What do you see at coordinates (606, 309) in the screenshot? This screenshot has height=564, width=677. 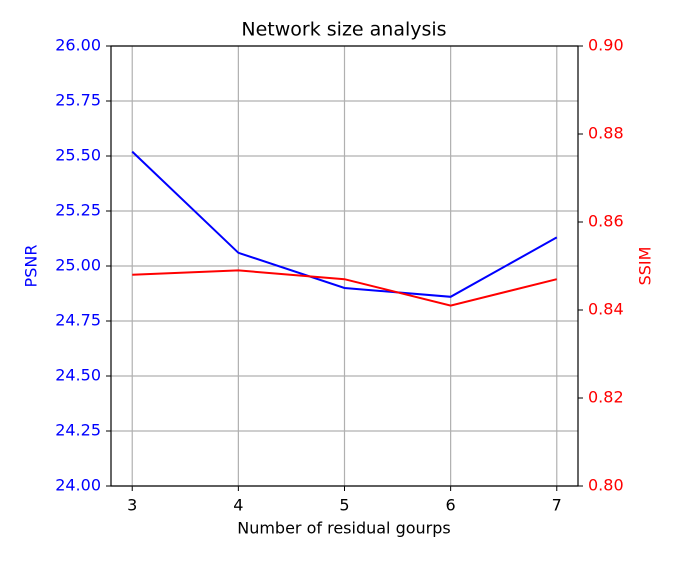 I see `y2-tick-label: 0.84` at bounding box center [606, 309].